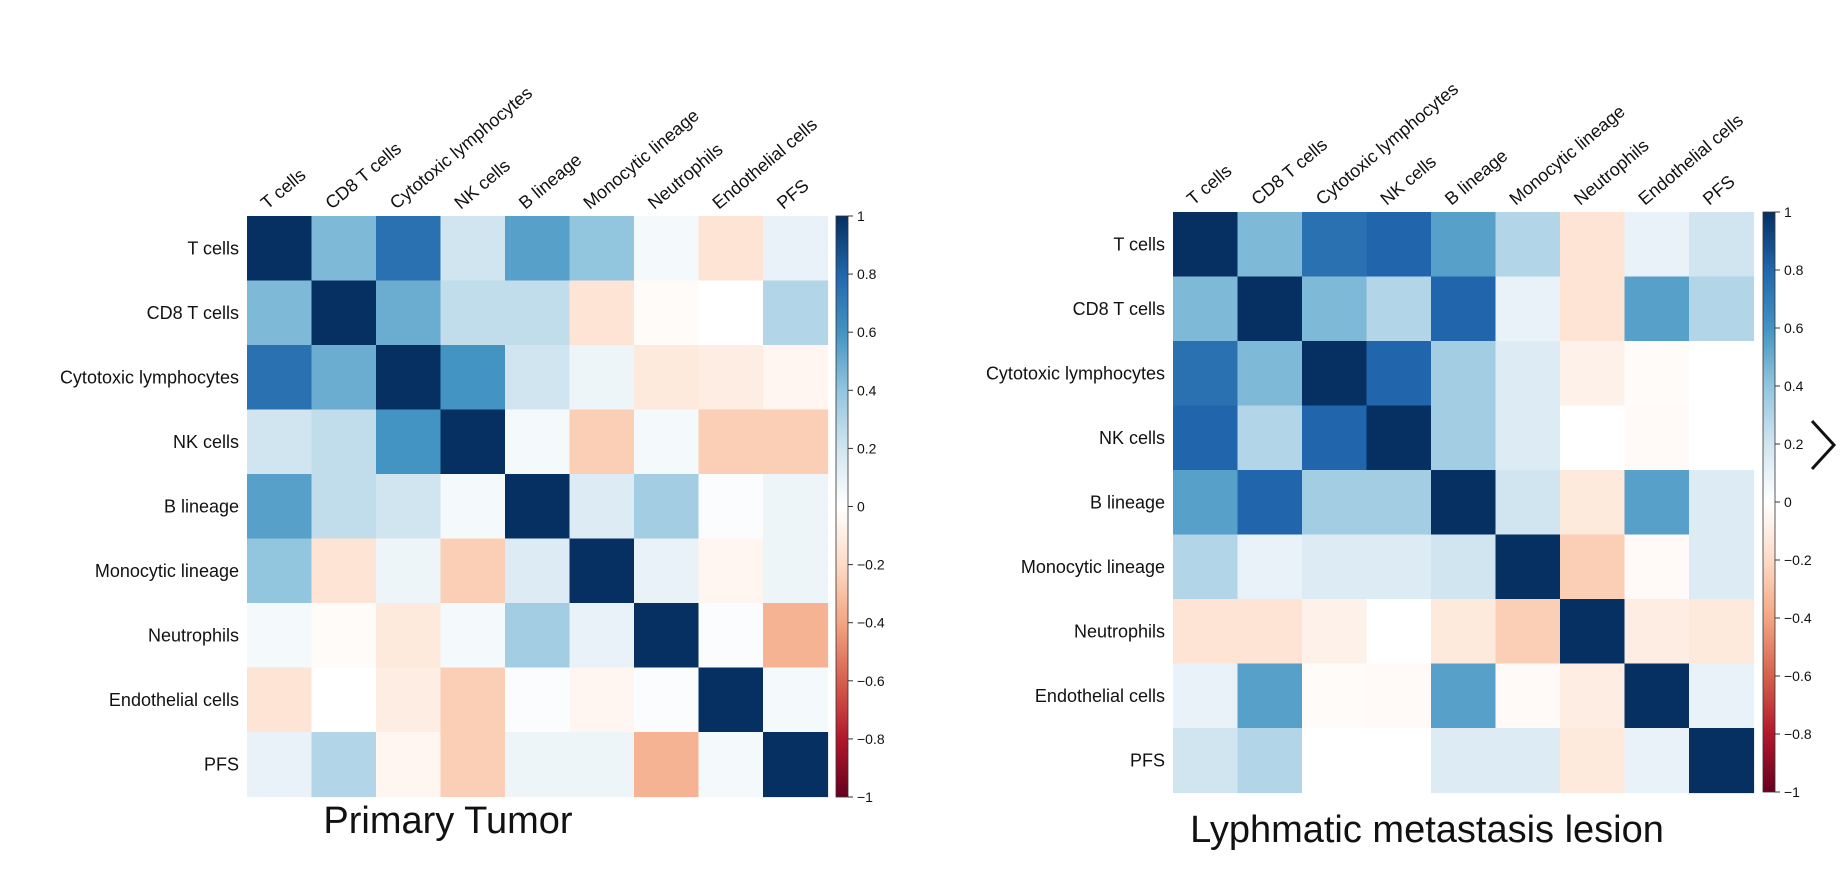 The image size is (1840, 890). What do you see at coordinates (1093, 567) in the screenshot?
I see `lymphatic-metastasis-row-label: Monocytic lineage` at bounding box center [1093, 567].